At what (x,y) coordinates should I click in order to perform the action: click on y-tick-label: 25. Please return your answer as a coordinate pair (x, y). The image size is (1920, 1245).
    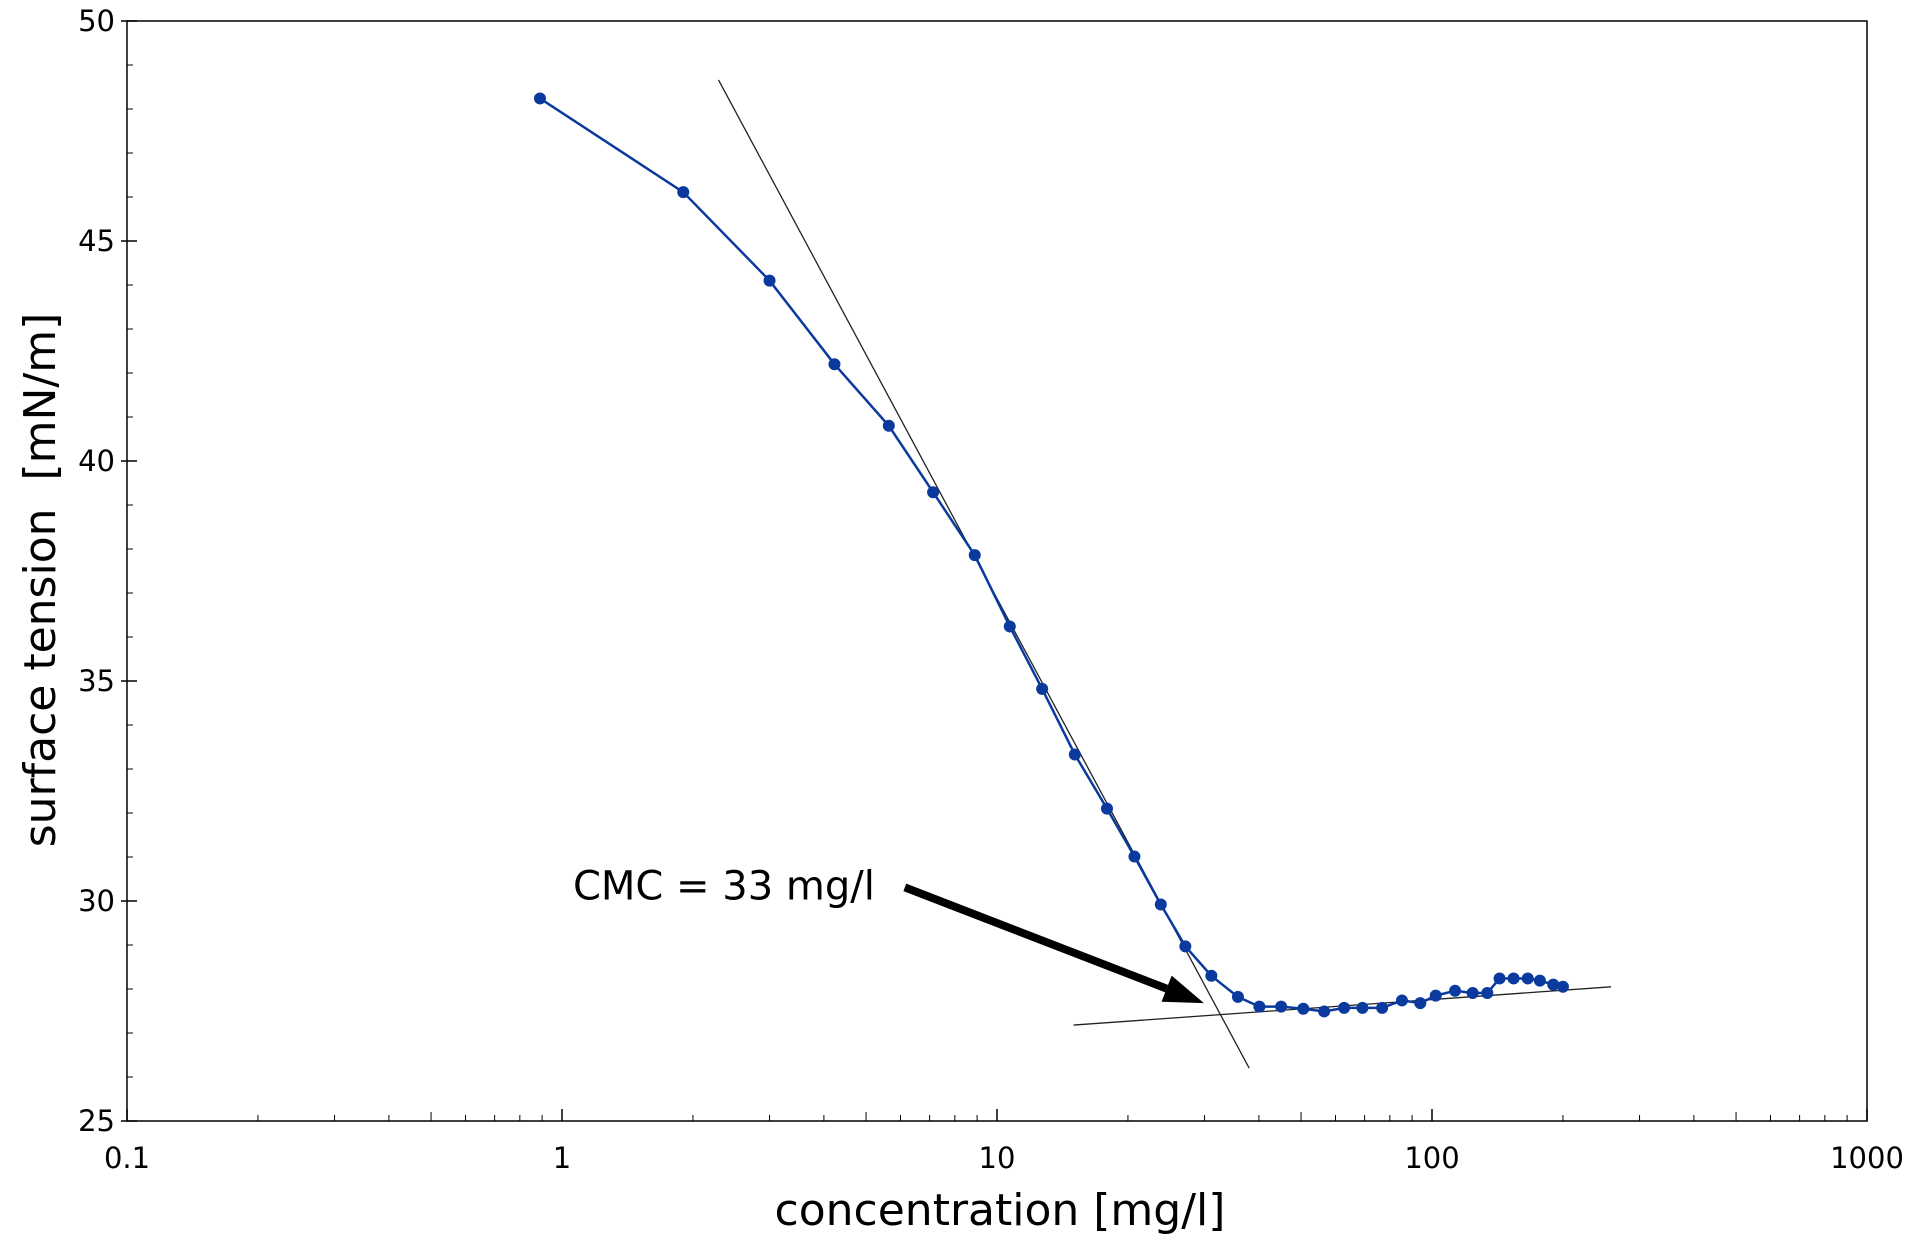
    Looking at the image, I should click on (96, 1121).